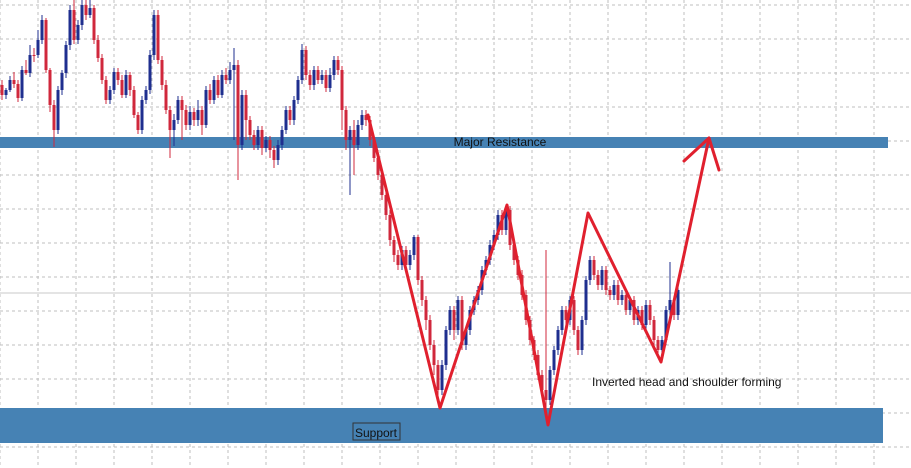  I want to click on arrow-head, so click(701, 154).